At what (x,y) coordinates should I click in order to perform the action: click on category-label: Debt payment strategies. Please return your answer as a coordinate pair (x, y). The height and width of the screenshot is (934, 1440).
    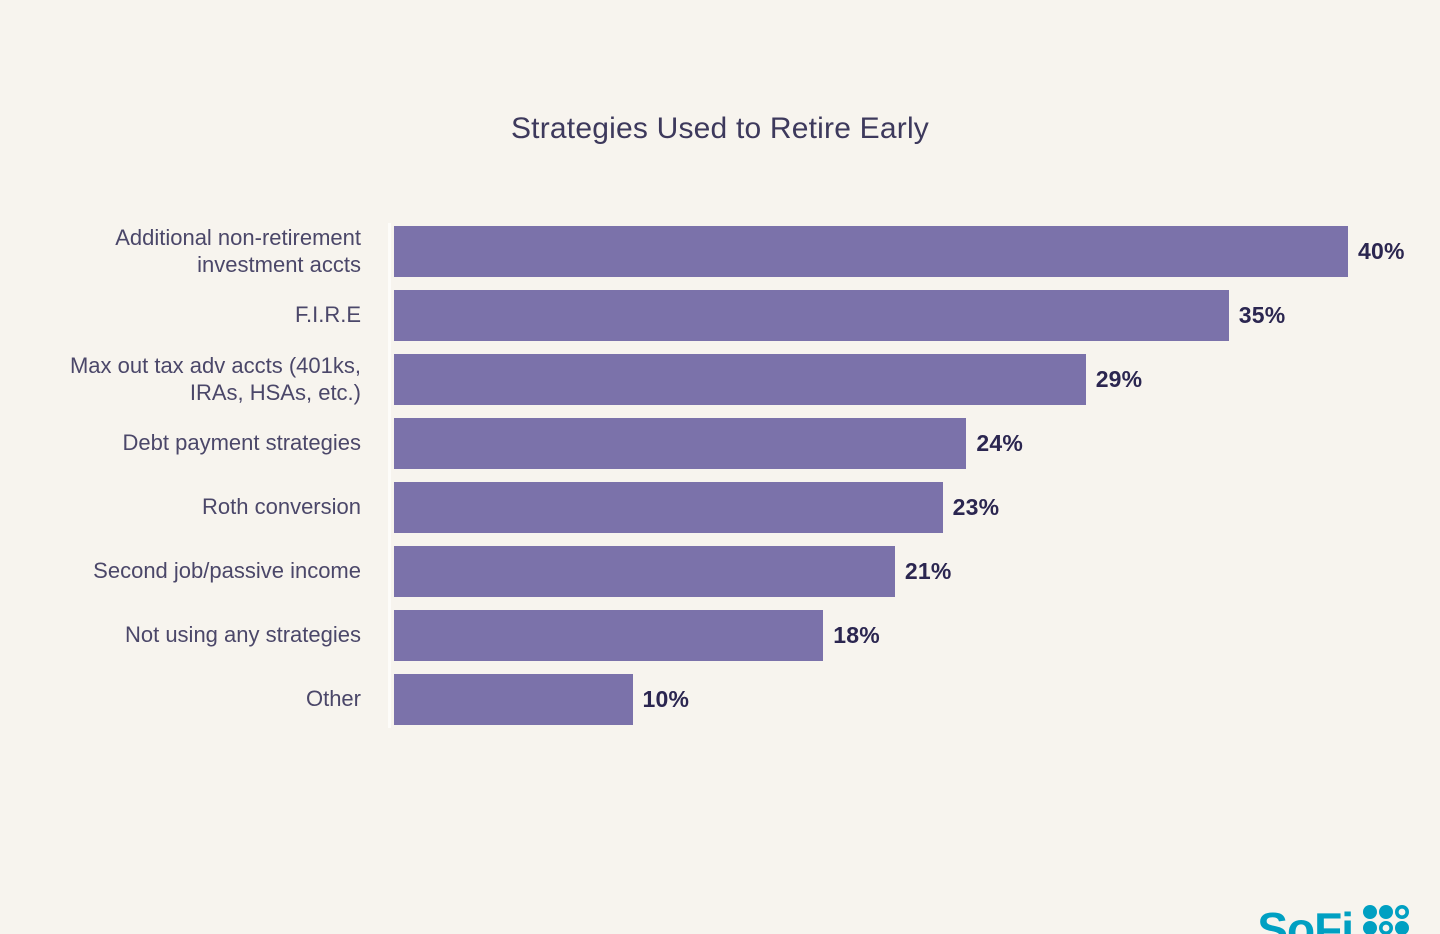
    Looking at the image, I should click on (241, 443).